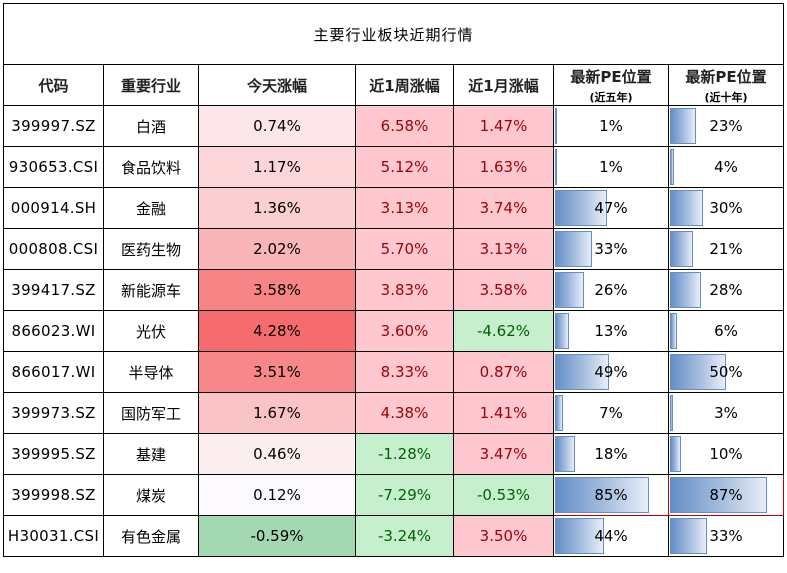 The width and height of the screenshot is (787, 573). Describe the element at coordinates (277, 372) in the screenshot. I see `cell-today: 3.51%` at that location.